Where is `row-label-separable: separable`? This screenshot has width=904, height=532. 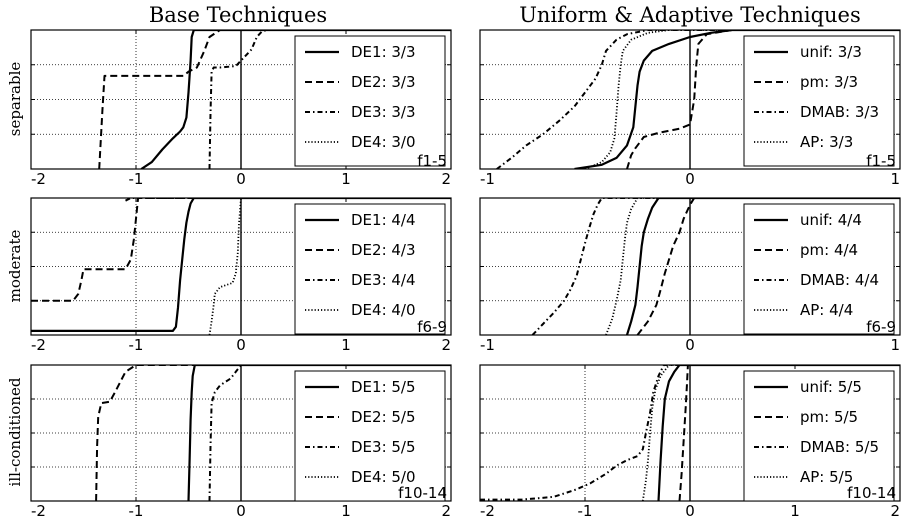 row-label-separable: separable is located at coordinates (15, 99).